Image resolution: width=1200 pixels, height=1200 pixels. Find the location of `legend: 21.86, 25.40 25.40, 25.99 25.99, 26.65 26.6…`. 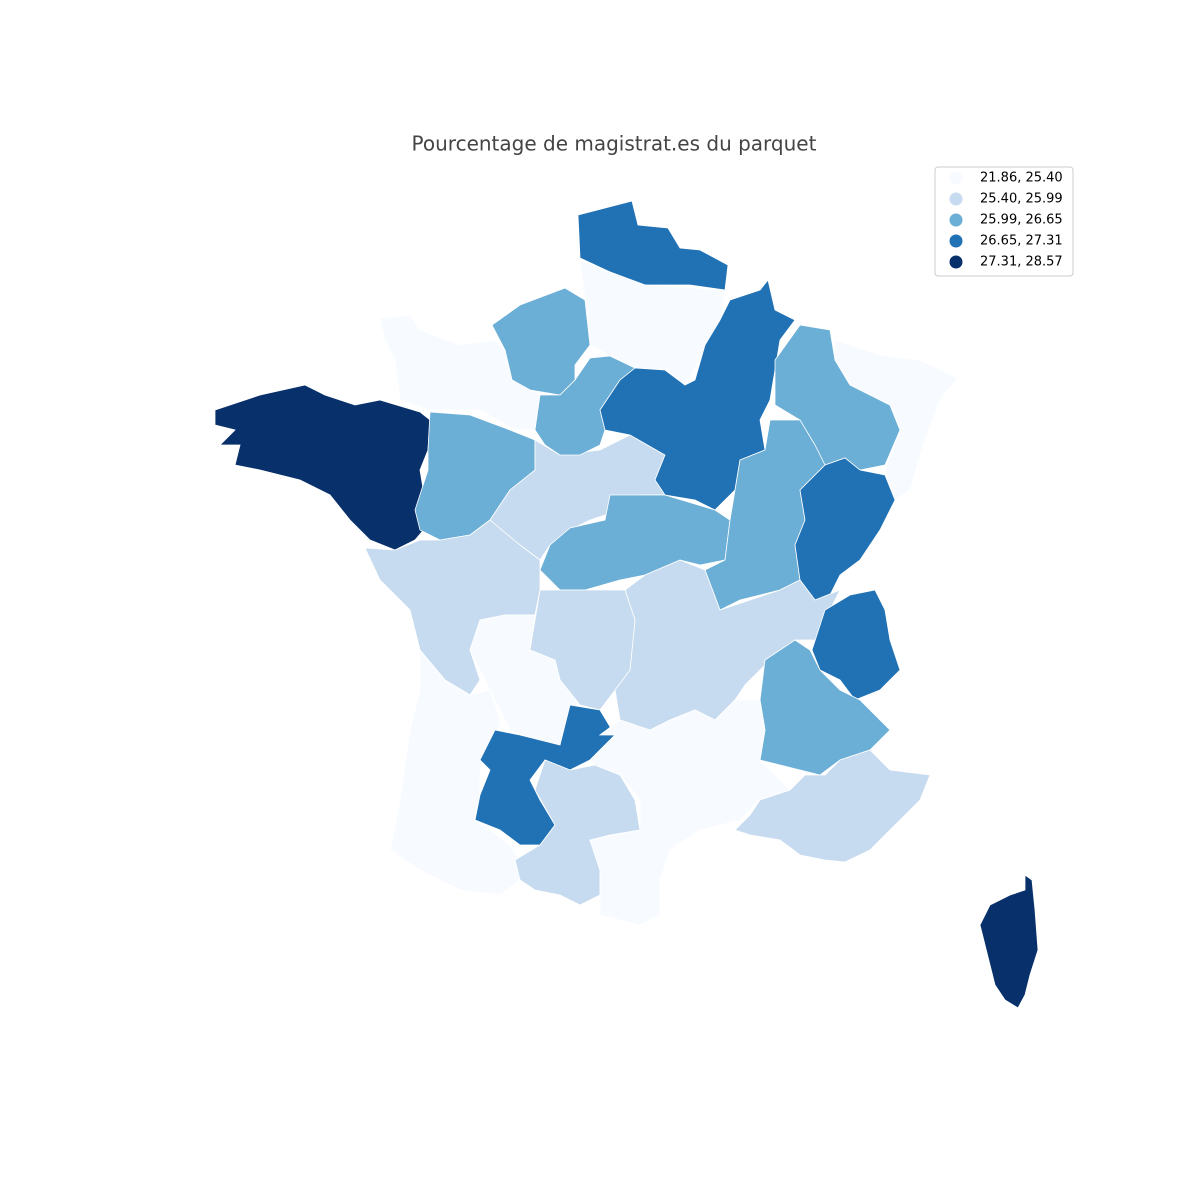

legend: 21.86, 25.40 25.40, 25.99 25.99, 26.65 26.6… is located at coordinates (1006, 220).